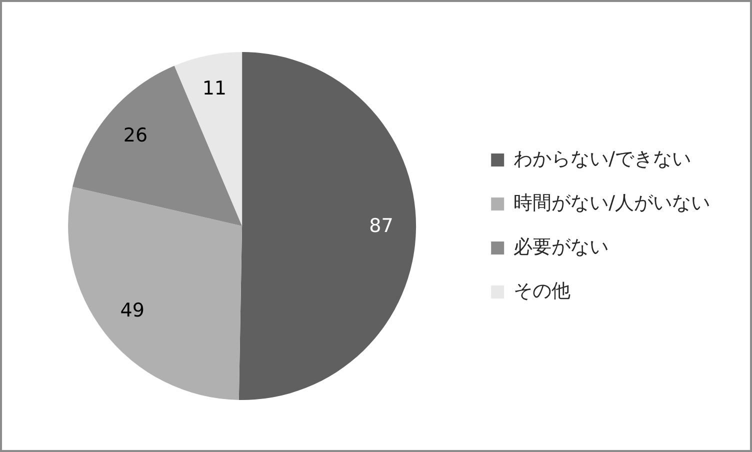 Image resolution: width=752 pixels, height=452 pixels. What do you see at coordinates (214, 89) in the screenshot?
I see `data-label: 11` at bounding box center [214, 89].